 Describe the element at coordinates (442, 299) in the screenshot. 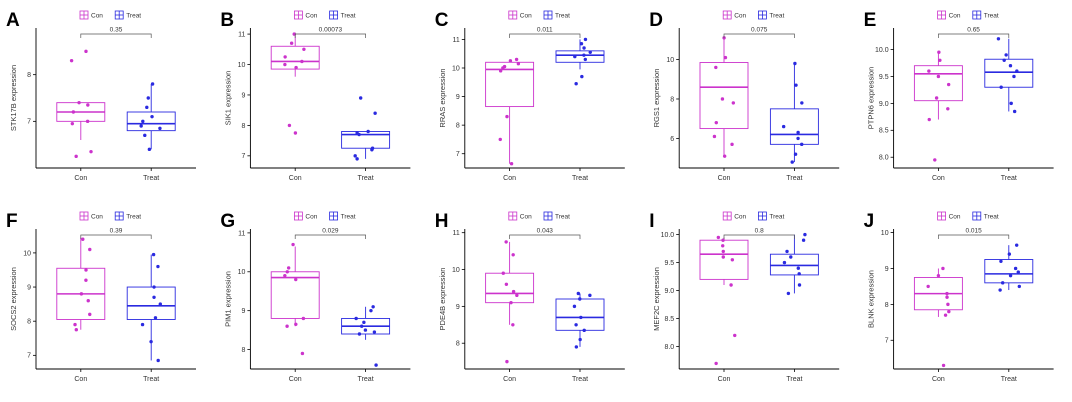

I see `y-axis-title: PDE4B expression` at that location.